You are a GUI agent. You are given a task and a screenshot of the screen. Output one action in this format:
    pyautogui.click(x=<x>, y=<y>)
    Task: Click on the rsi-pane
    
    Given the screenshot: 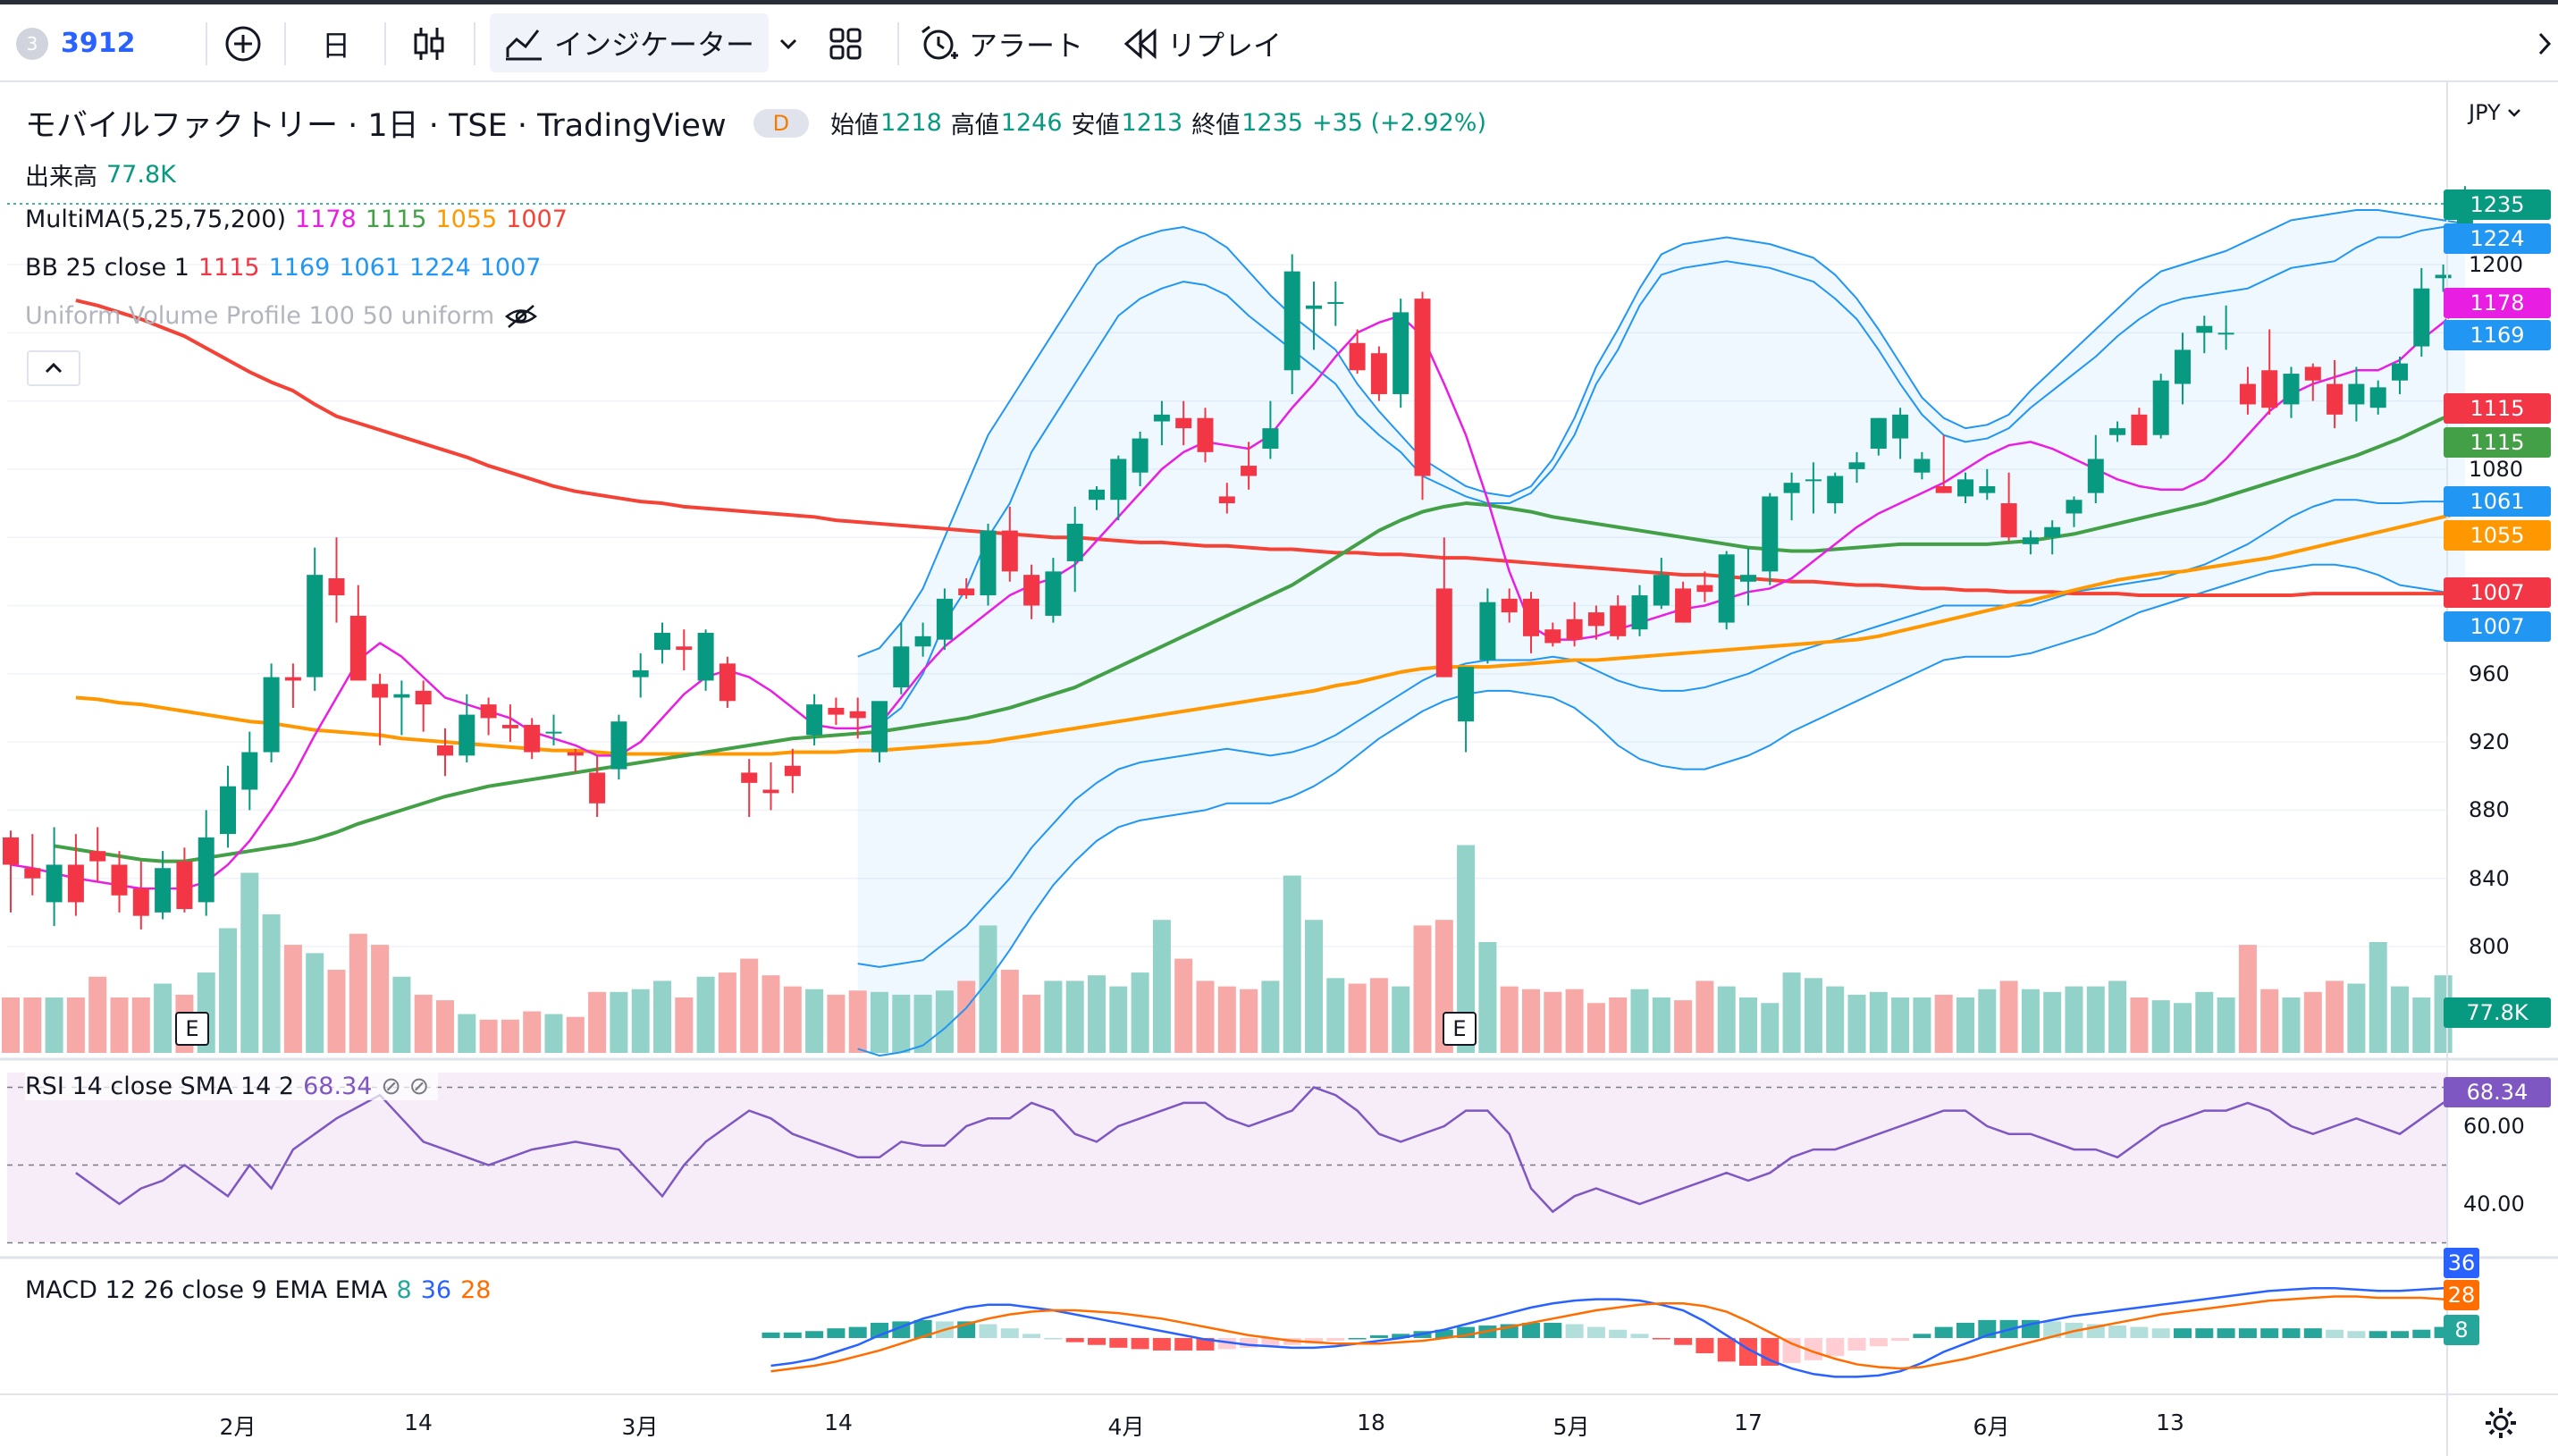 What is the action you would take?
    pyautogui.click(x=1236, y=1165)
    